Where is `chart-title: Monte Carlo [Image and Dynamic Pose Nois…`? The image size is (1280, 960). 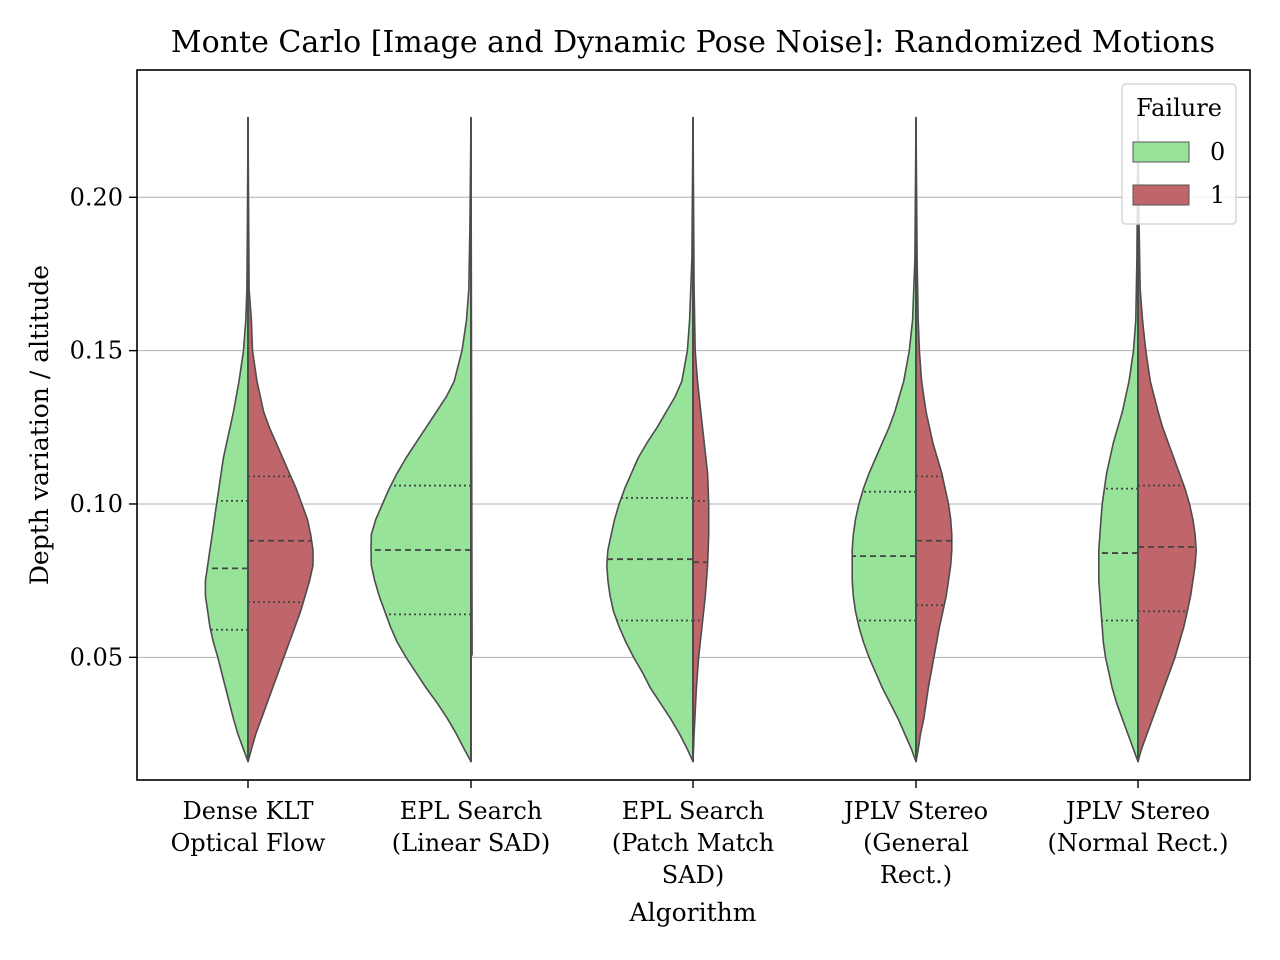
chart-title: Monte Carlo [Image and Dynamic Pose Nois… is located at coordinates (693, 42).